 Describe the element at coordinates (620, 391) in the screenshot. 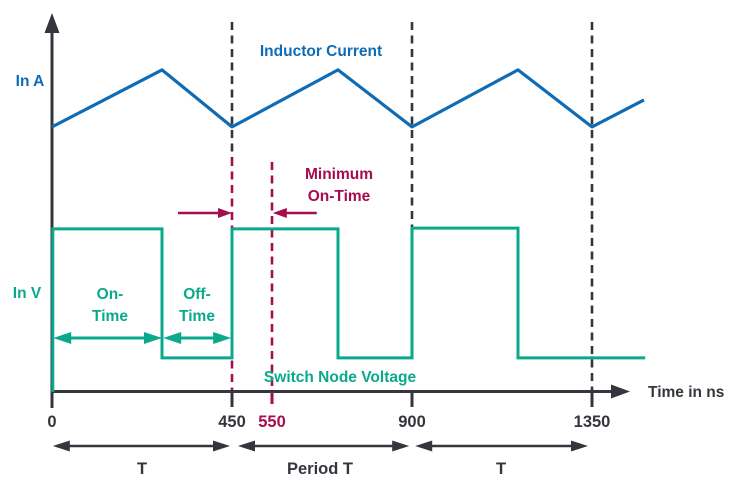

I see `x-axis-arrowhead-icon` at that location.